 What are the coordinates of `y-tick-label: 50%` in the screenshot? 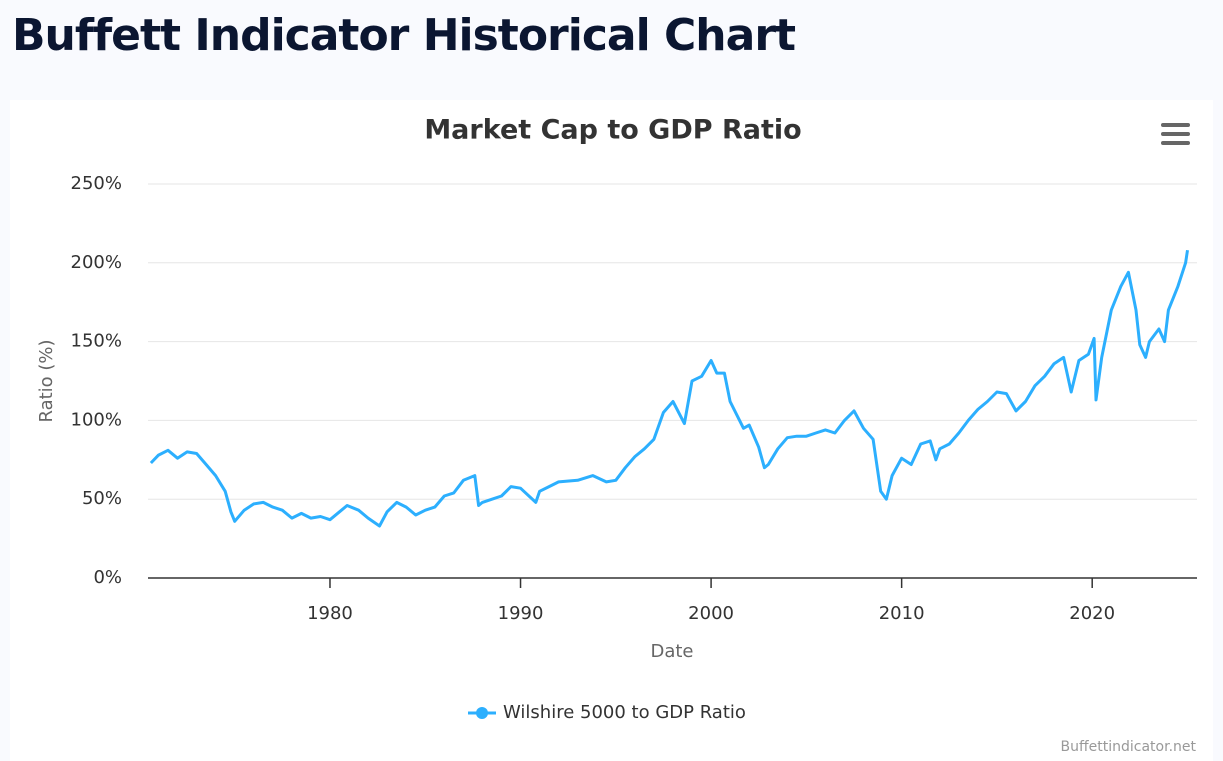 It's located at (102, 498).